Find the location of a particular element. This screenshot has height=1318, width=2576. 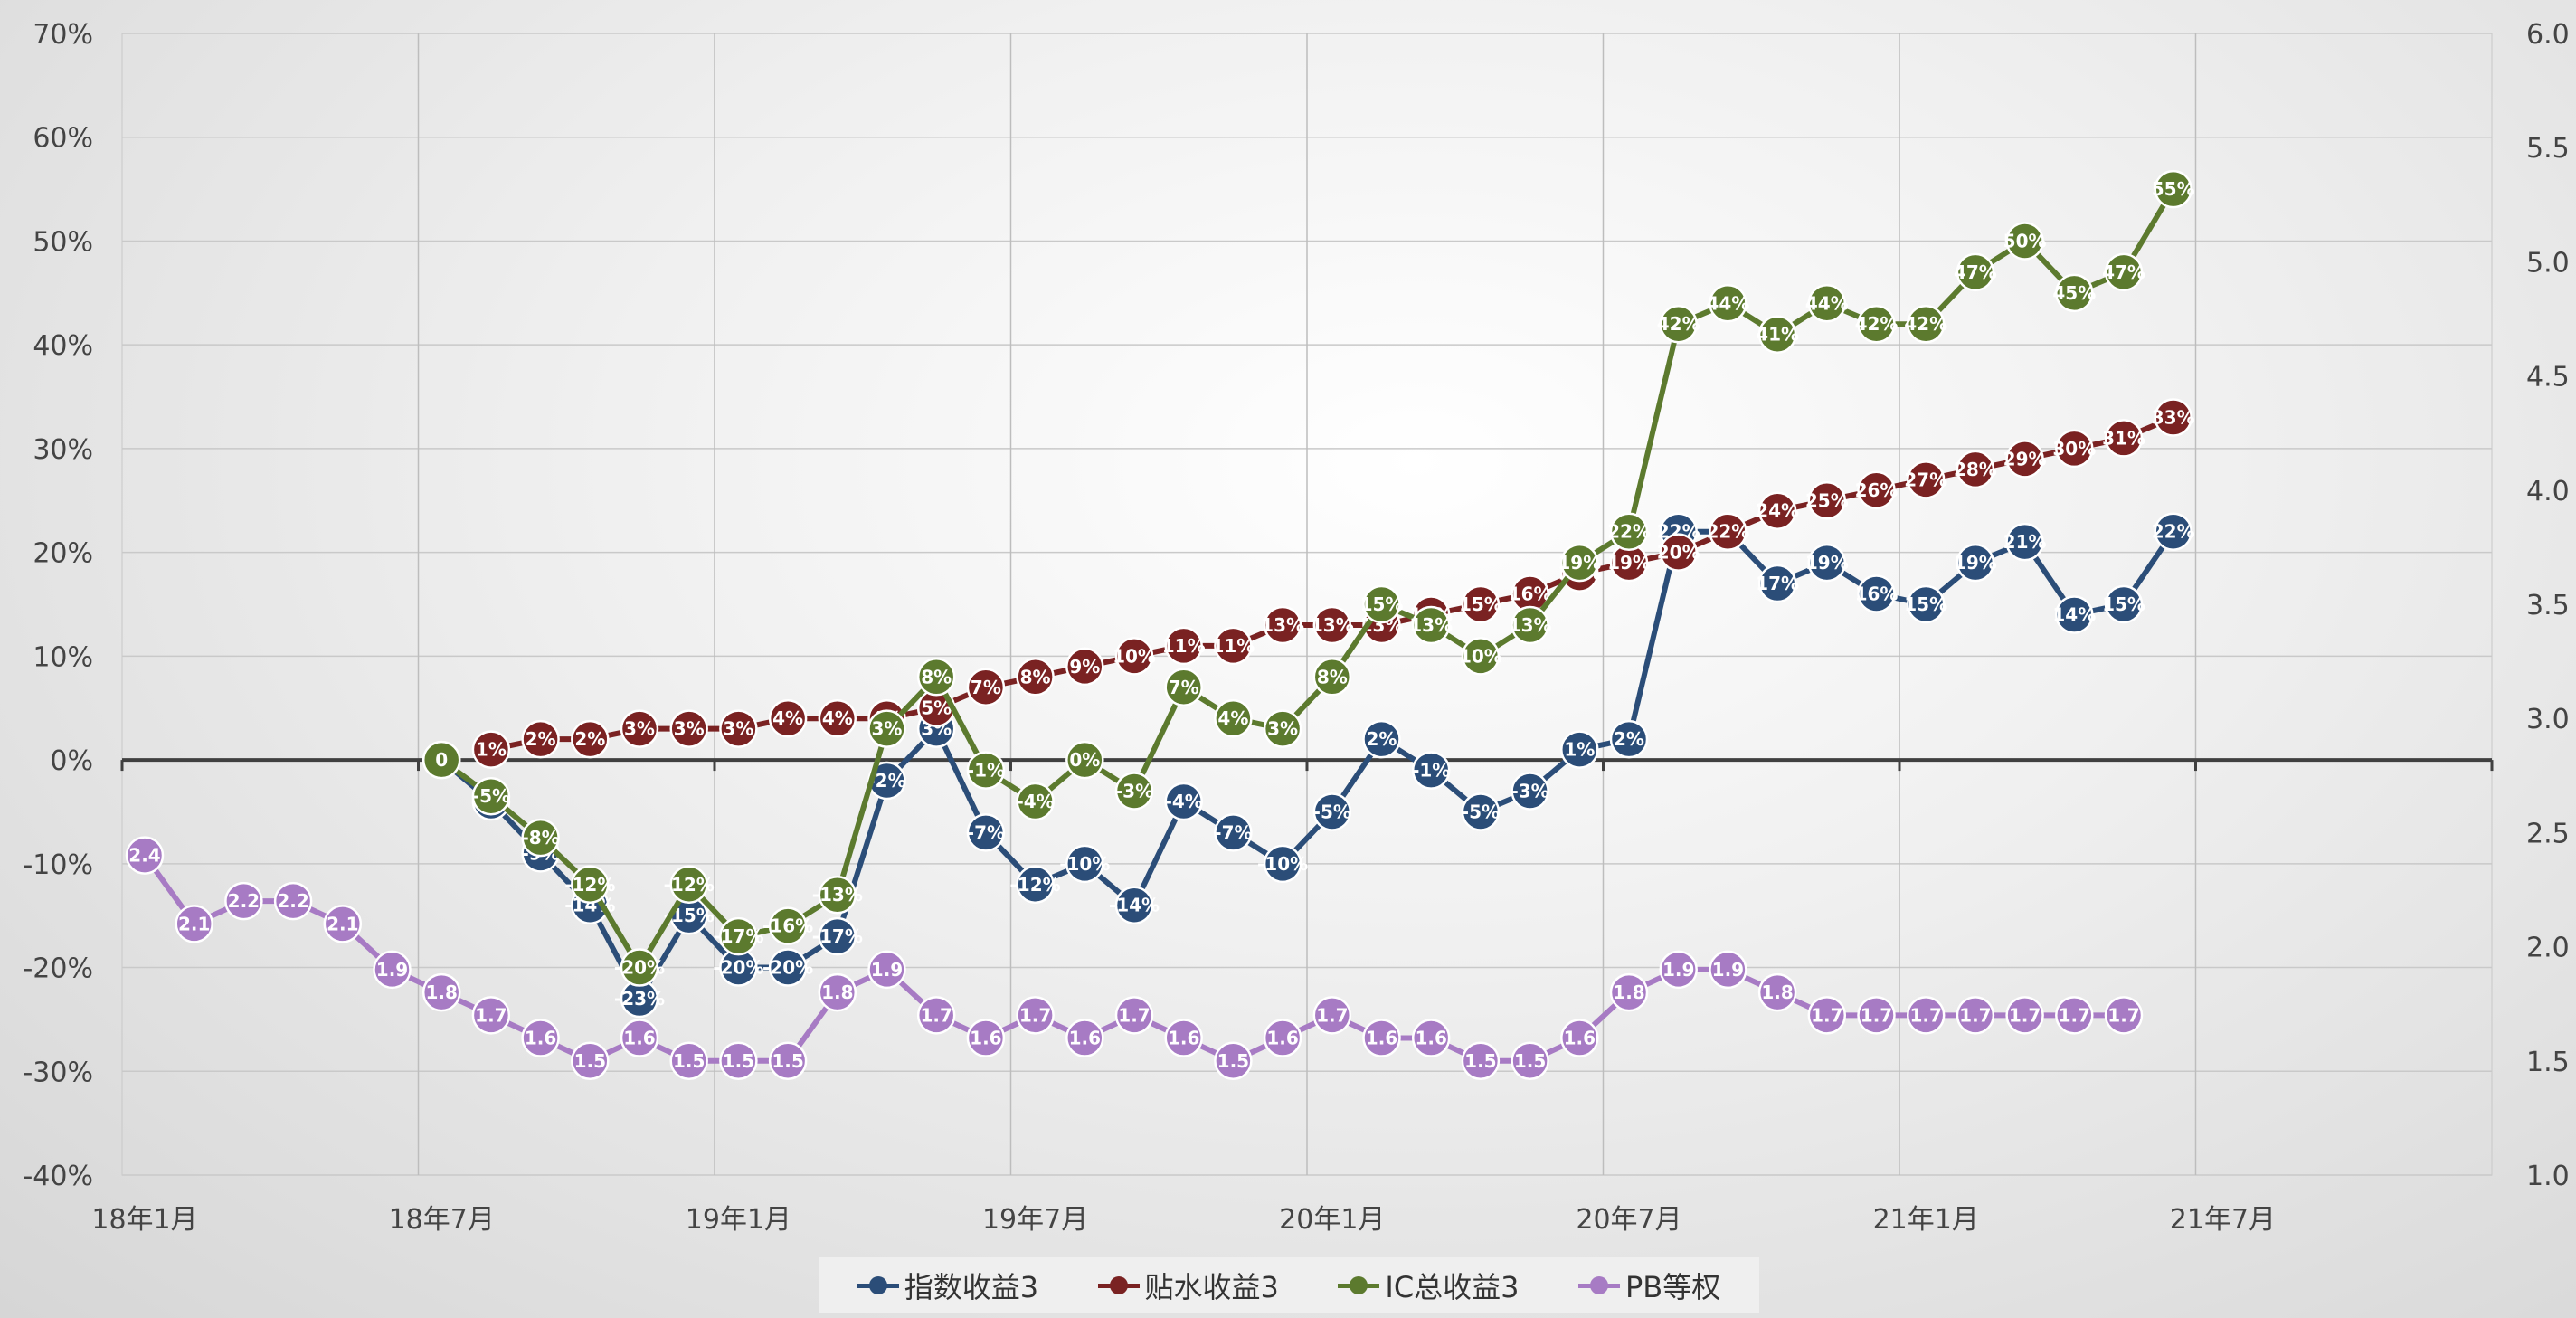

data-label: 2.1 is located at coordinates (194, 923).